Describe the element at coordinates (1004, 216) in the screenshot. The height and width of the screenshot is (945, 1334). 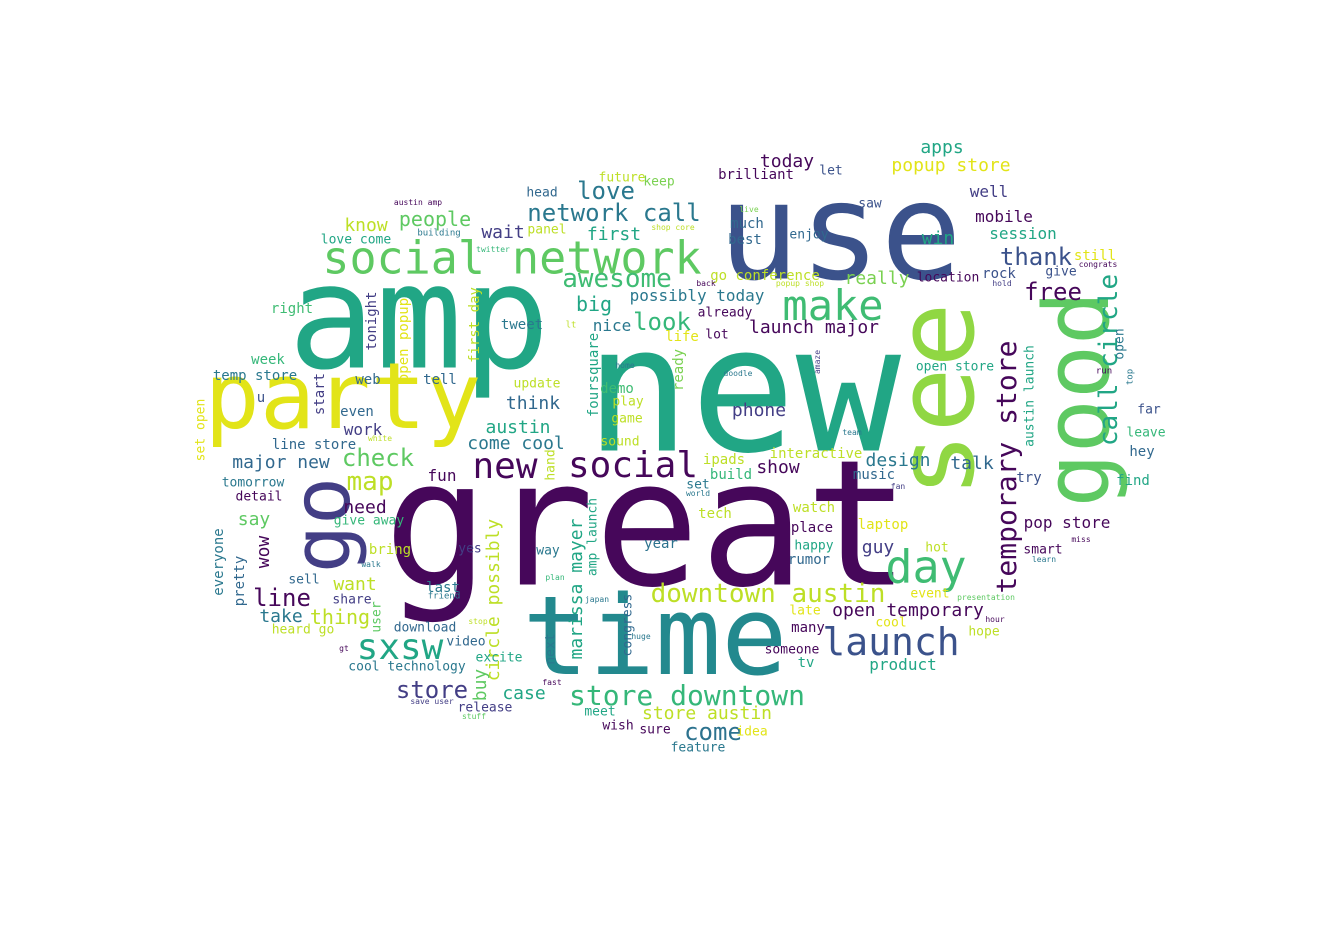
I see `cloud-word: mobile` at that location.